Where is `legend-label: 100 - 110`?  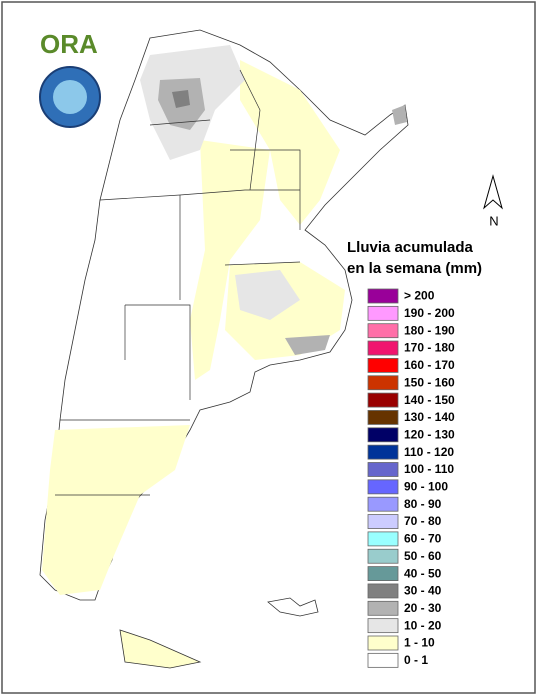 legend-label: 100 - 110 is located at coordinates (429, 469).